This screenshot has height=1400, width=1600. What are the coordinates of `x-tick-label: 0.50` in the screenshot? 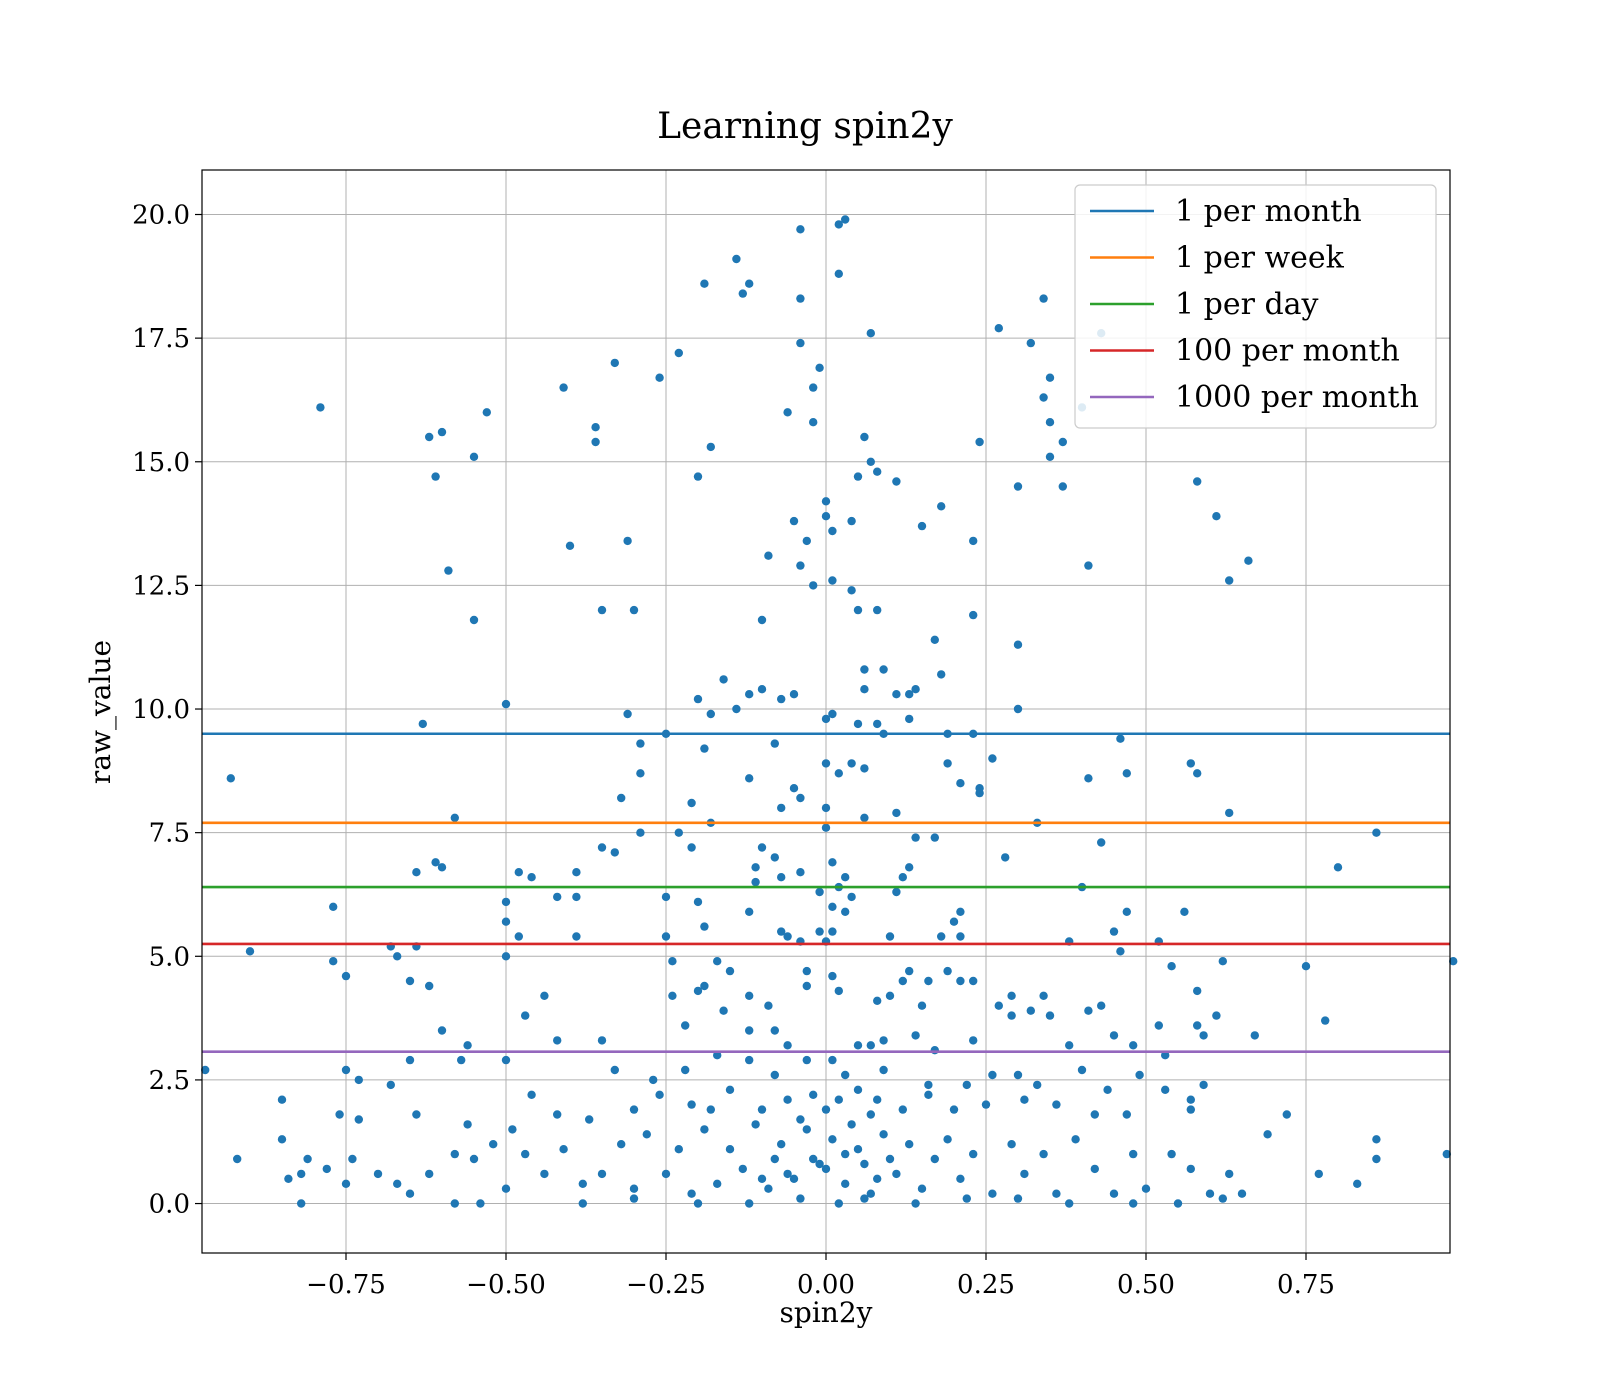 It's located at (1146, 1285).